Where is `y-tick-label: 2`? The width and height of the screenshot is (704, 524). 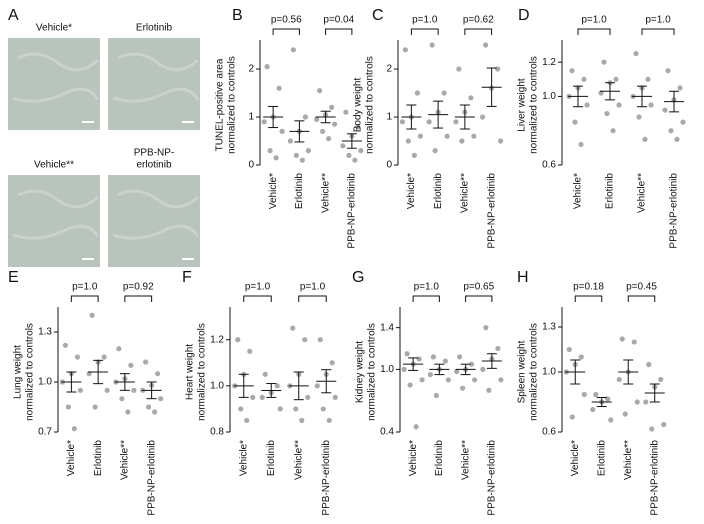 y-tick-label: 2 is located at coordinates (251, 69).